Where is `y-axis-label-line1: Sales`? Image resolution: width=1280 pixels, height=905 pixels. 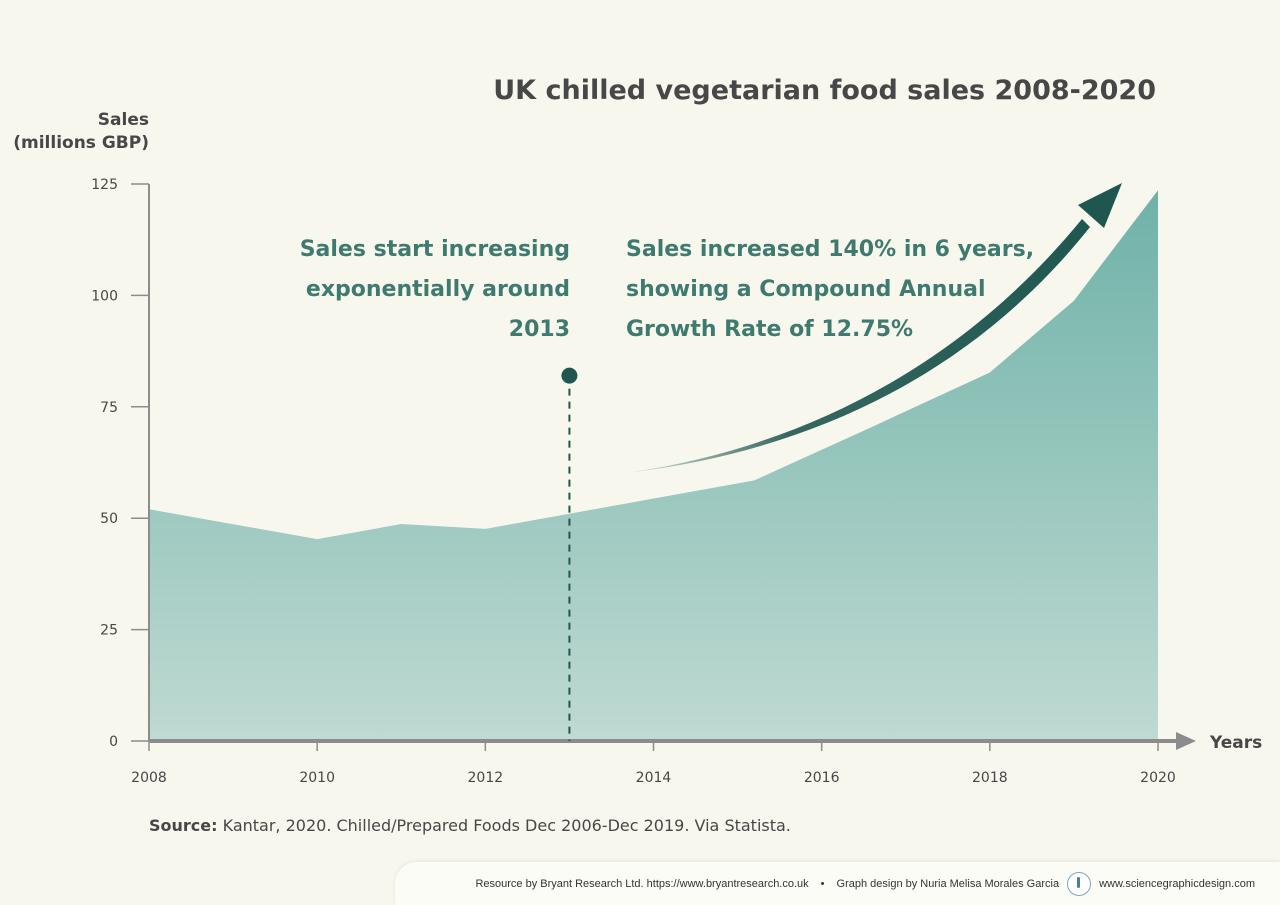
y-axis-label-line1: Sales is located at coordinates (123, 120).